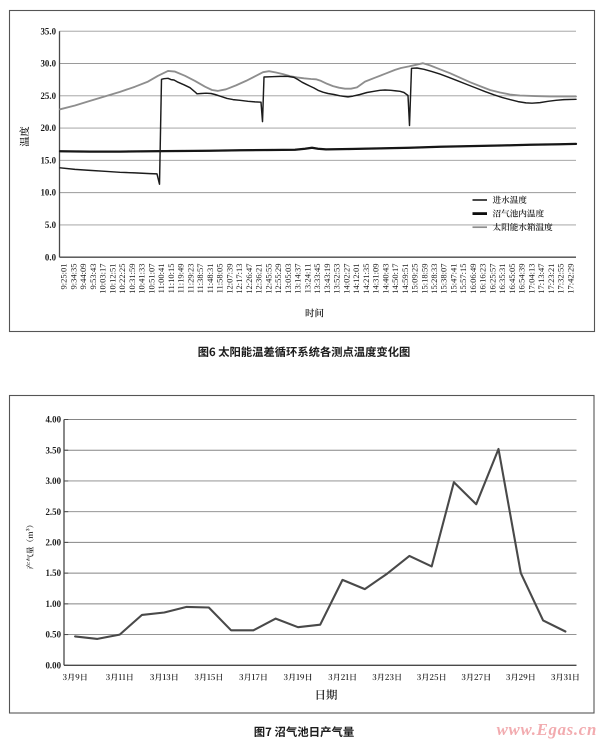 Image resolution: width=600 pixels, height=743 pixels. What do you see at coordinates (298, 279) in the screenshot?
I see `svg-text: 13:14:37` at bounding box center [298, 279].